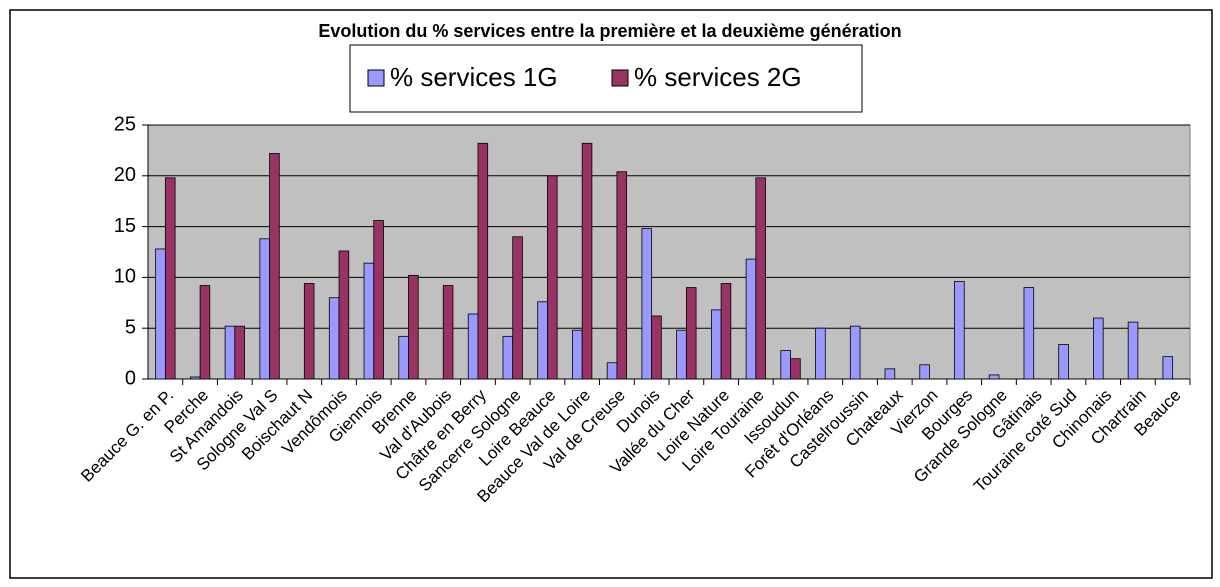 This screenshot has height=587, width=1220. I want to click on y-tick-label: 25, so click(125, 124).